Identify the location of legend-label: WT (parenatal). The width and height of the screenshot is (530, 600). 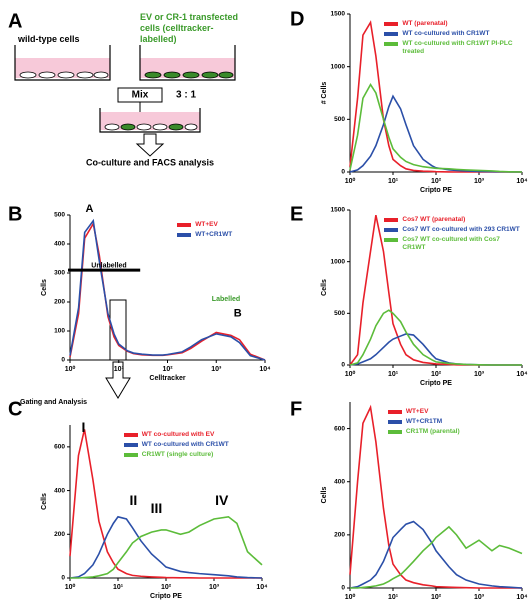
(425, 23).